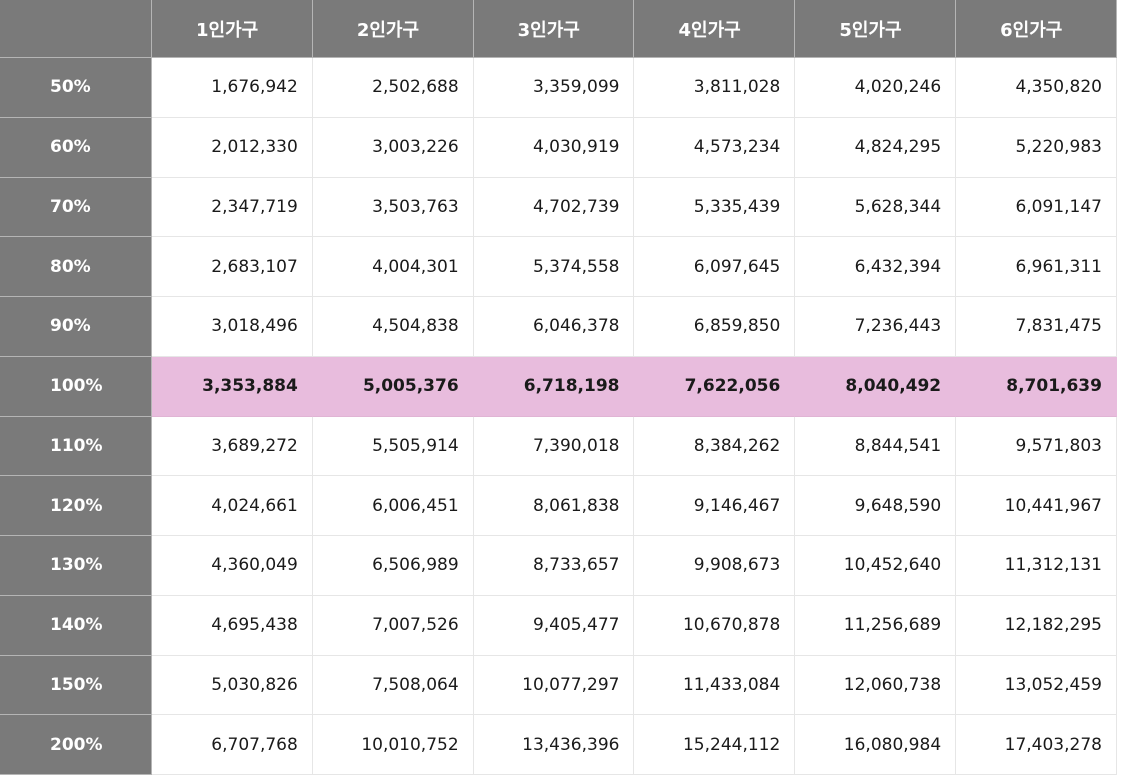 This screenshot has height=781, width=1127. Describe the element at coordinates (232, 506) in the screenshot. I see `value-cell: 4,024,661` at that location.